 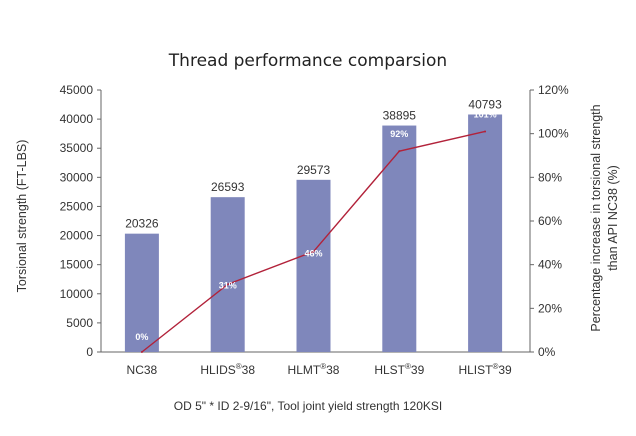 I want to click on y-tick-label: 10000, so click(x=77, y=294).